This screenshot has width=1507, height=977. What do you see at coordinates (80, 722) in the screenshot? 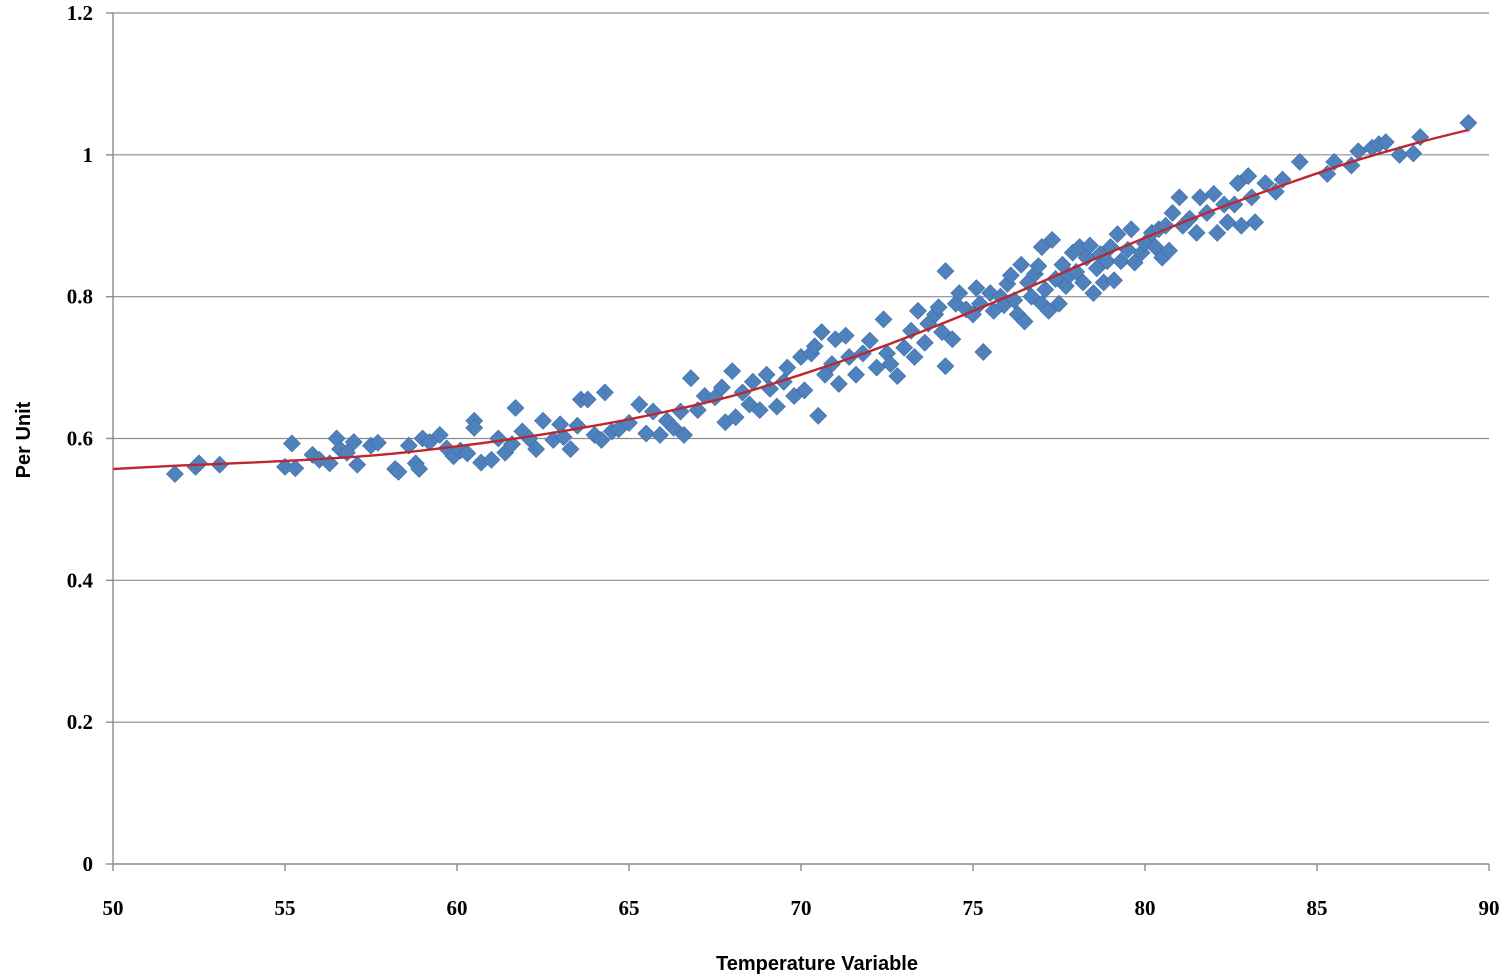
I see `y-tick-label: 0.2` at bounding box center [80, 722].